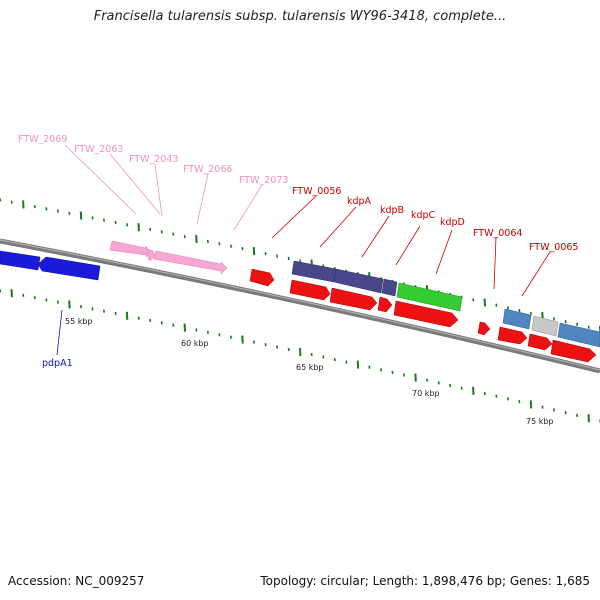  What do you see at coordinates (76, 581) in the screenshot?
I see `accession-text: Accession: NC_009257` at bounding box center [76, 581].